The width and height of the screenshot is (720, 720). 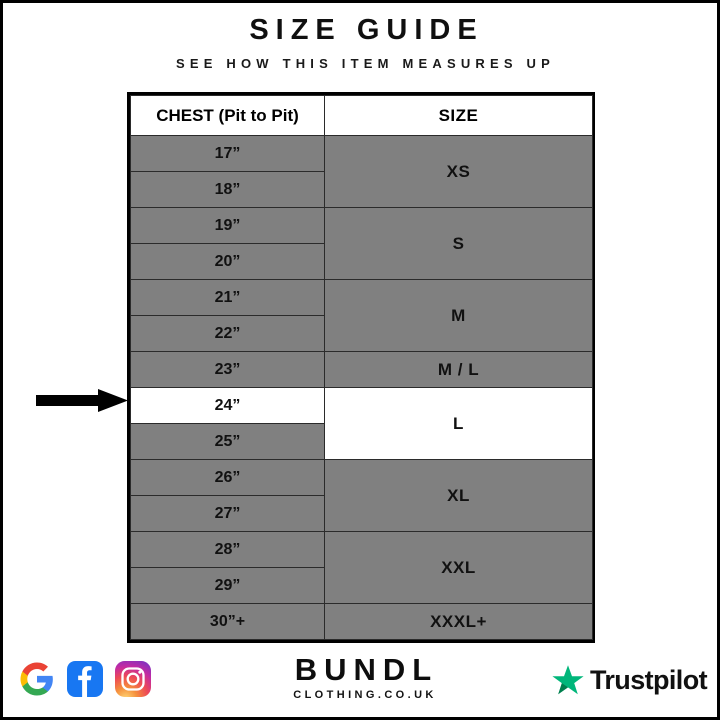 What do you see at coordinates (361, 189) in the screenshot?
I see `table-row: 18”` at bounding box center [361, 189].